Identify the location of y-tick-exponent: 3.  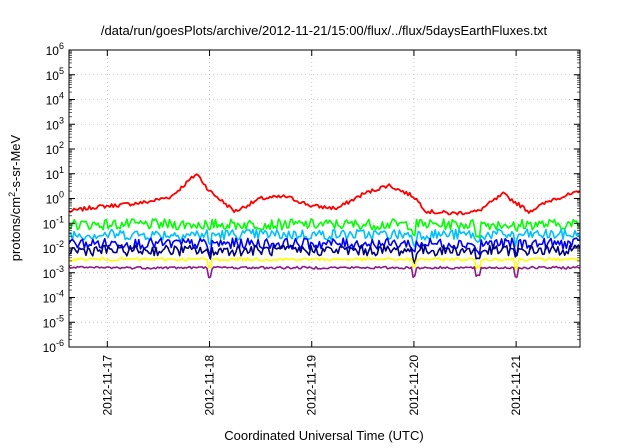
(61, 120).